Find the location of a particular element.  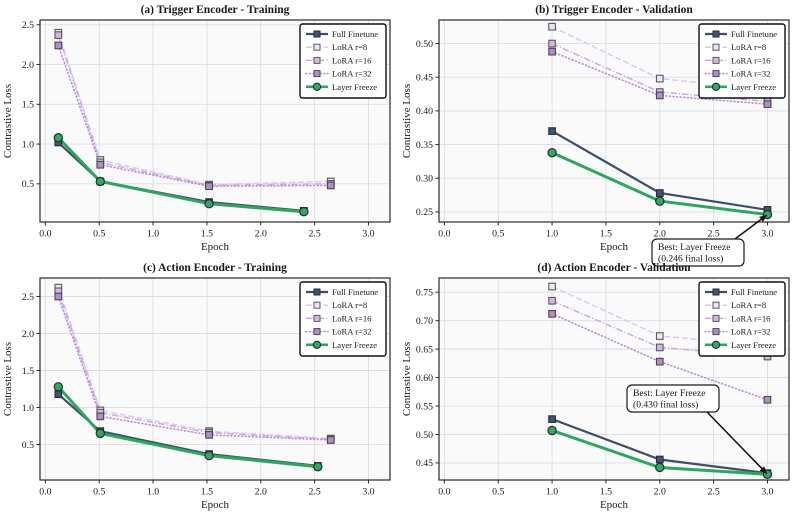

line-c-LoRA r=32 is located at coordinates (194, 368).